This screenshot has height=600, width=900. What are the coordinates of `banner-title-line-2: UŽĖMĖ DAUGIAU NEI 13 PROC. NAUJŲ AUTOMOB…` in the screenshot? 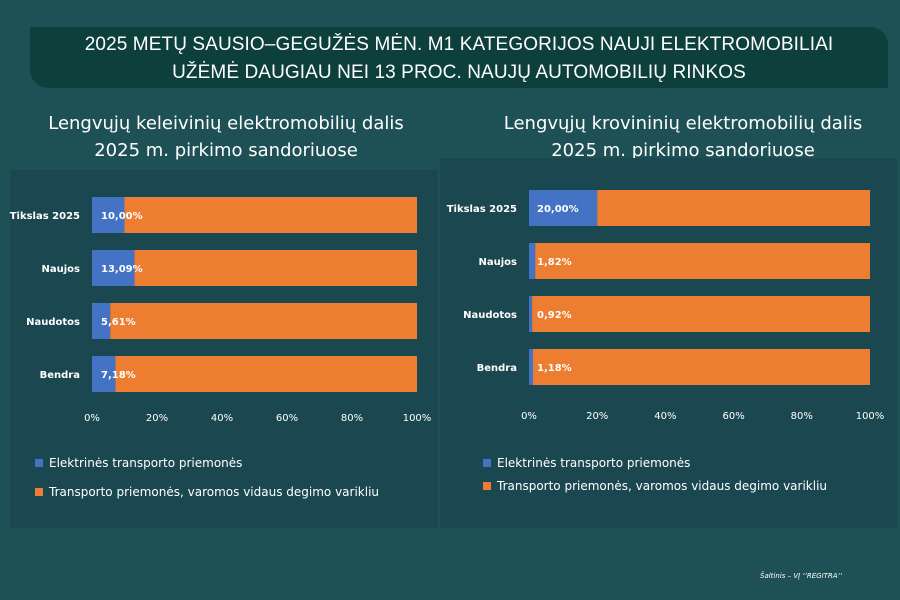 It's located at (459, 72).